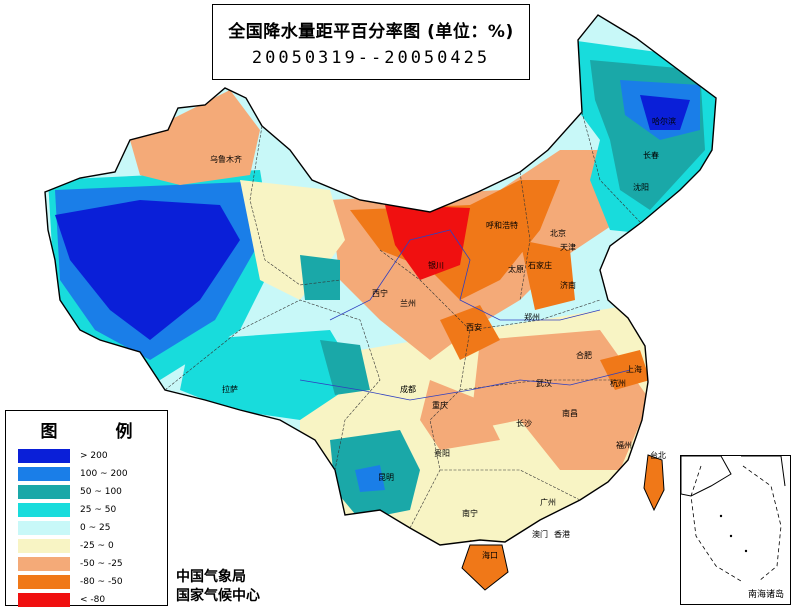 The height and width of the screenshot is (610, 795). What do you see at coordinates (524, 423) in the screenshot?
I see `city-label: 长沙` at bounding box center [524, 423].